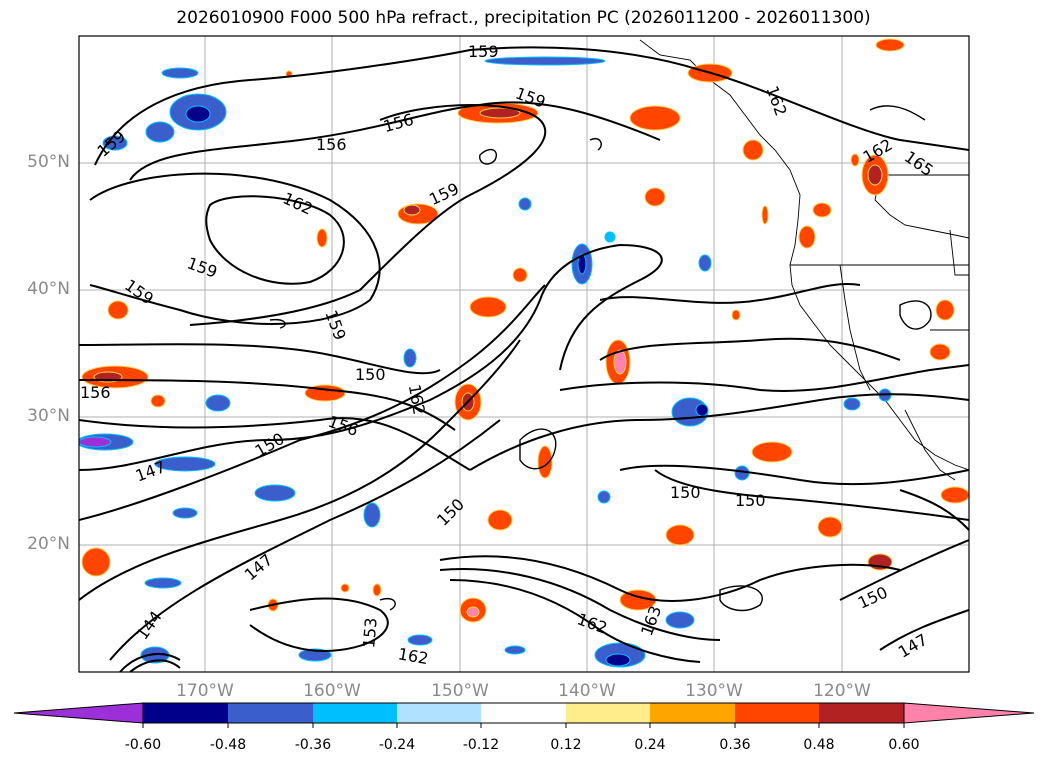  I want to click on lon-label: 140°W, so click(587, 691).